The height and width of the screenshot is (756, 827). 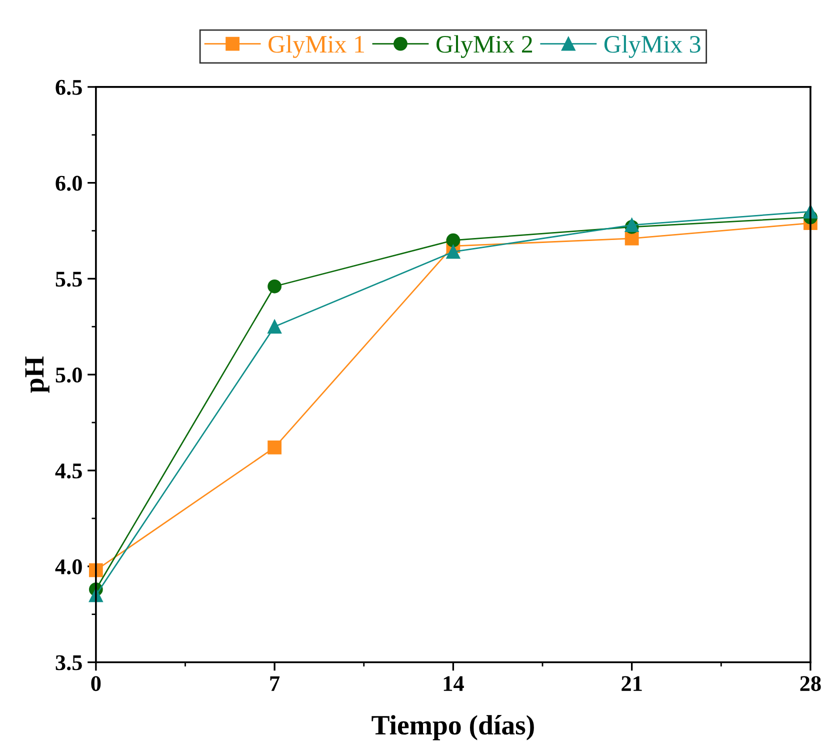 I want to click on x-tick-label: 28, so click(x=810, y=684).